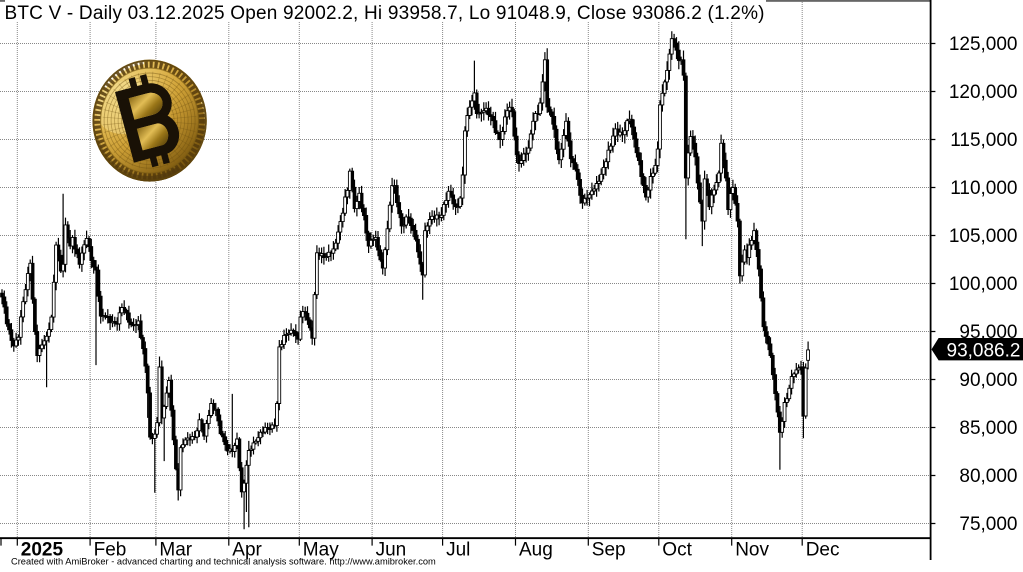 This screenshot has height=572, width=1023. I want to click on svg-text: 90,000, so click(988, 380).